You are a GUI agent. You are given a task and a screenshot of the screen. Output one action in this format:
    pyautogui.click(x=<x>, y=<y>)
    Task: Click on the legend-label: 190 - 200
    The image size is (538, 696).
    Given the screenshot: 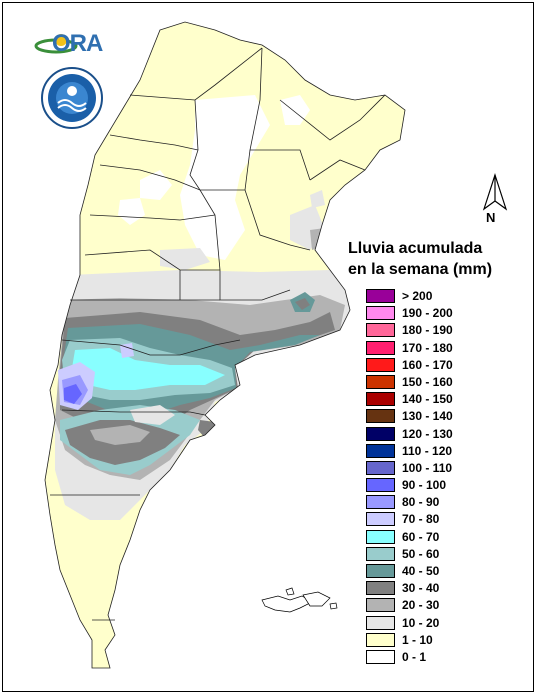 What is the action you would take?
    pyautogui.click(x=427, y=313)
    